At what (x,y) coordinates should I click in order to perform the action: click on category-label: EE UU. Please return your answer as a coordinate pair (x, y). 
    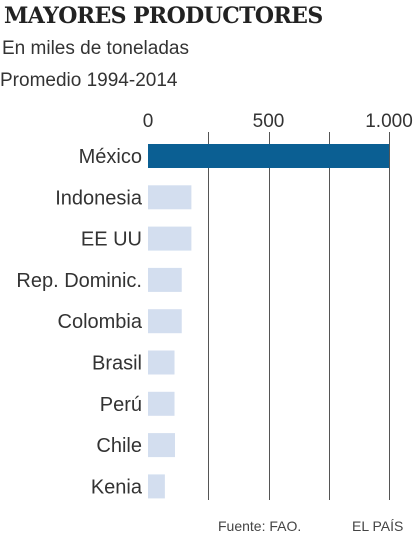
    Looking at the image, I should click on (111, 240).